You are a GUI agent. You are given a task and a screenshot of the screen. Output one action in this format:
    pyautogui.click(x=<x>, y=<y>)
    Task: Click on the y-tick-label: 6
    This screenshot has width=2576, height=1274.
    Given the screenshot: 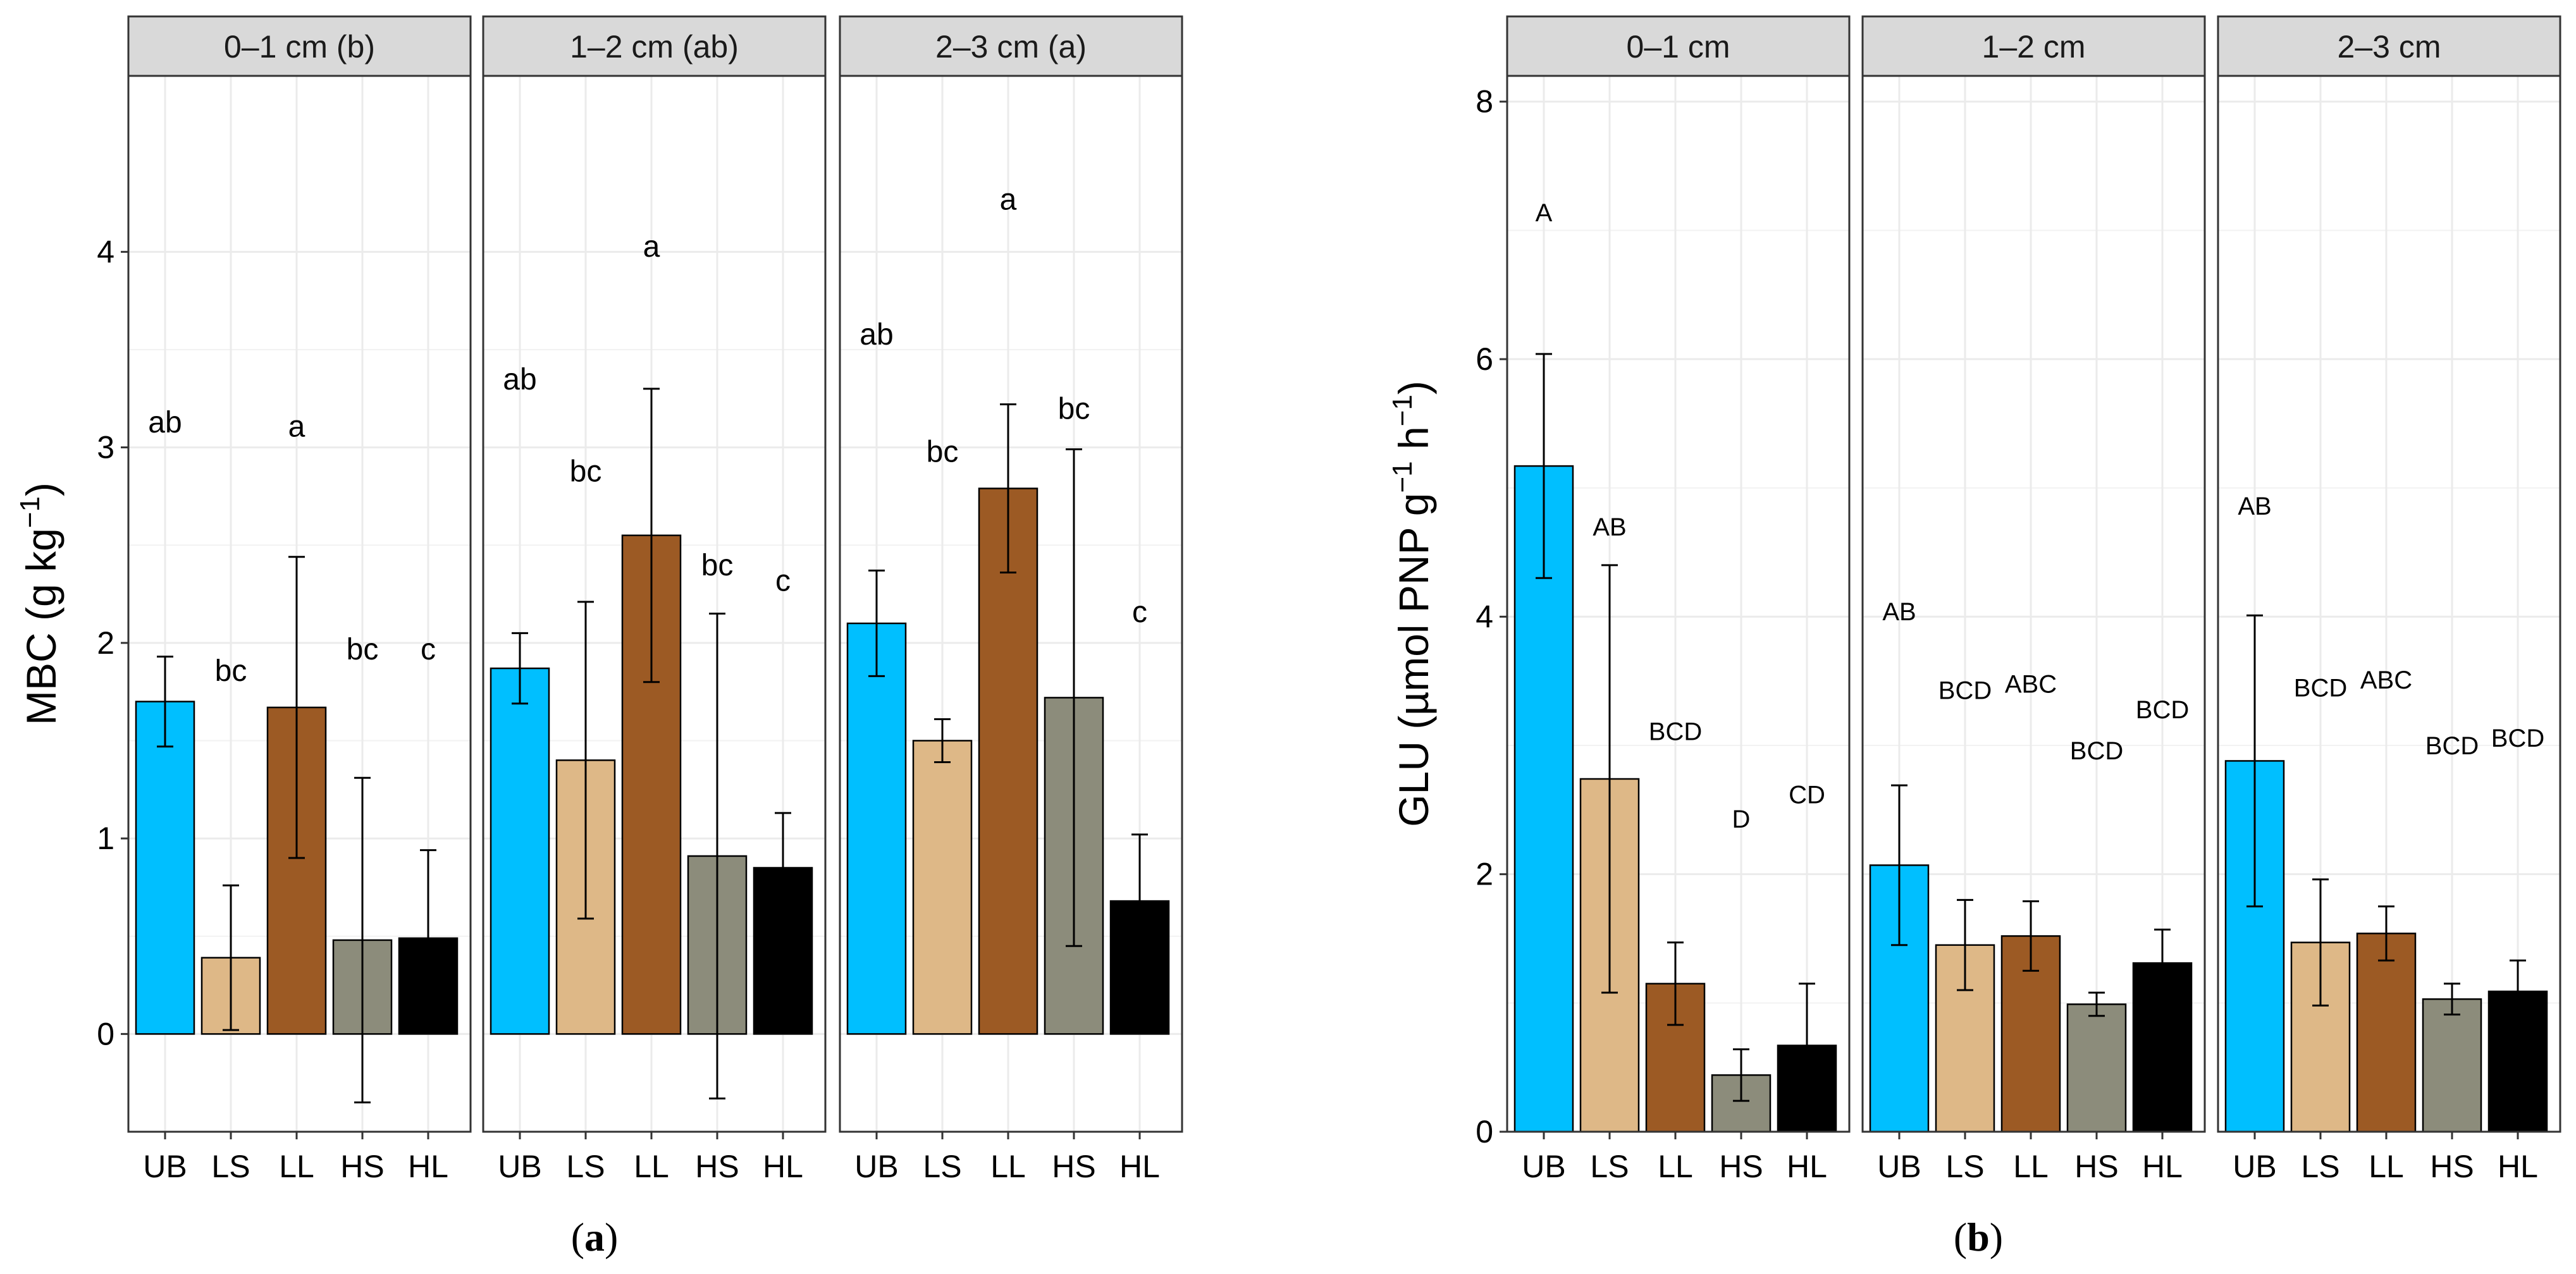 What is the action you would take?
    pyautogui.click(x=1484, y=359)
    